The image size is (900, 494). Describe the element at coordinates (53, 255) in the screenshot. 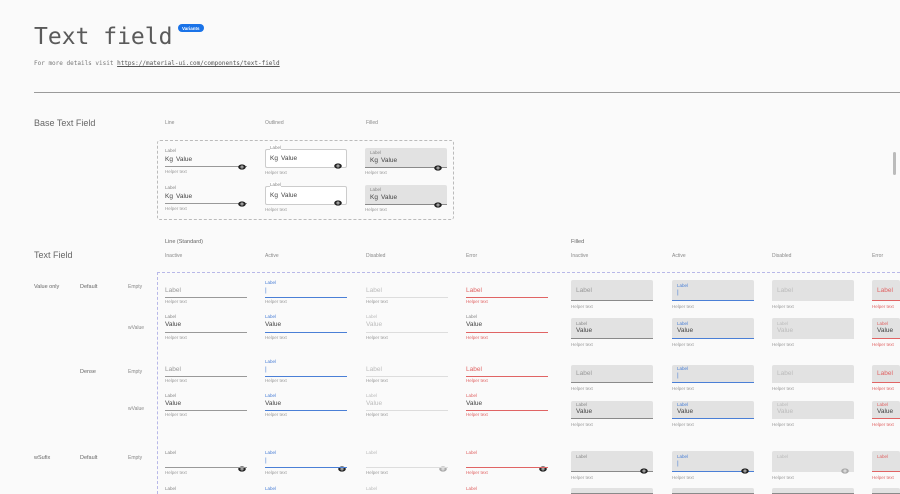

I see `text-field-section-title: Text Field` at that location.